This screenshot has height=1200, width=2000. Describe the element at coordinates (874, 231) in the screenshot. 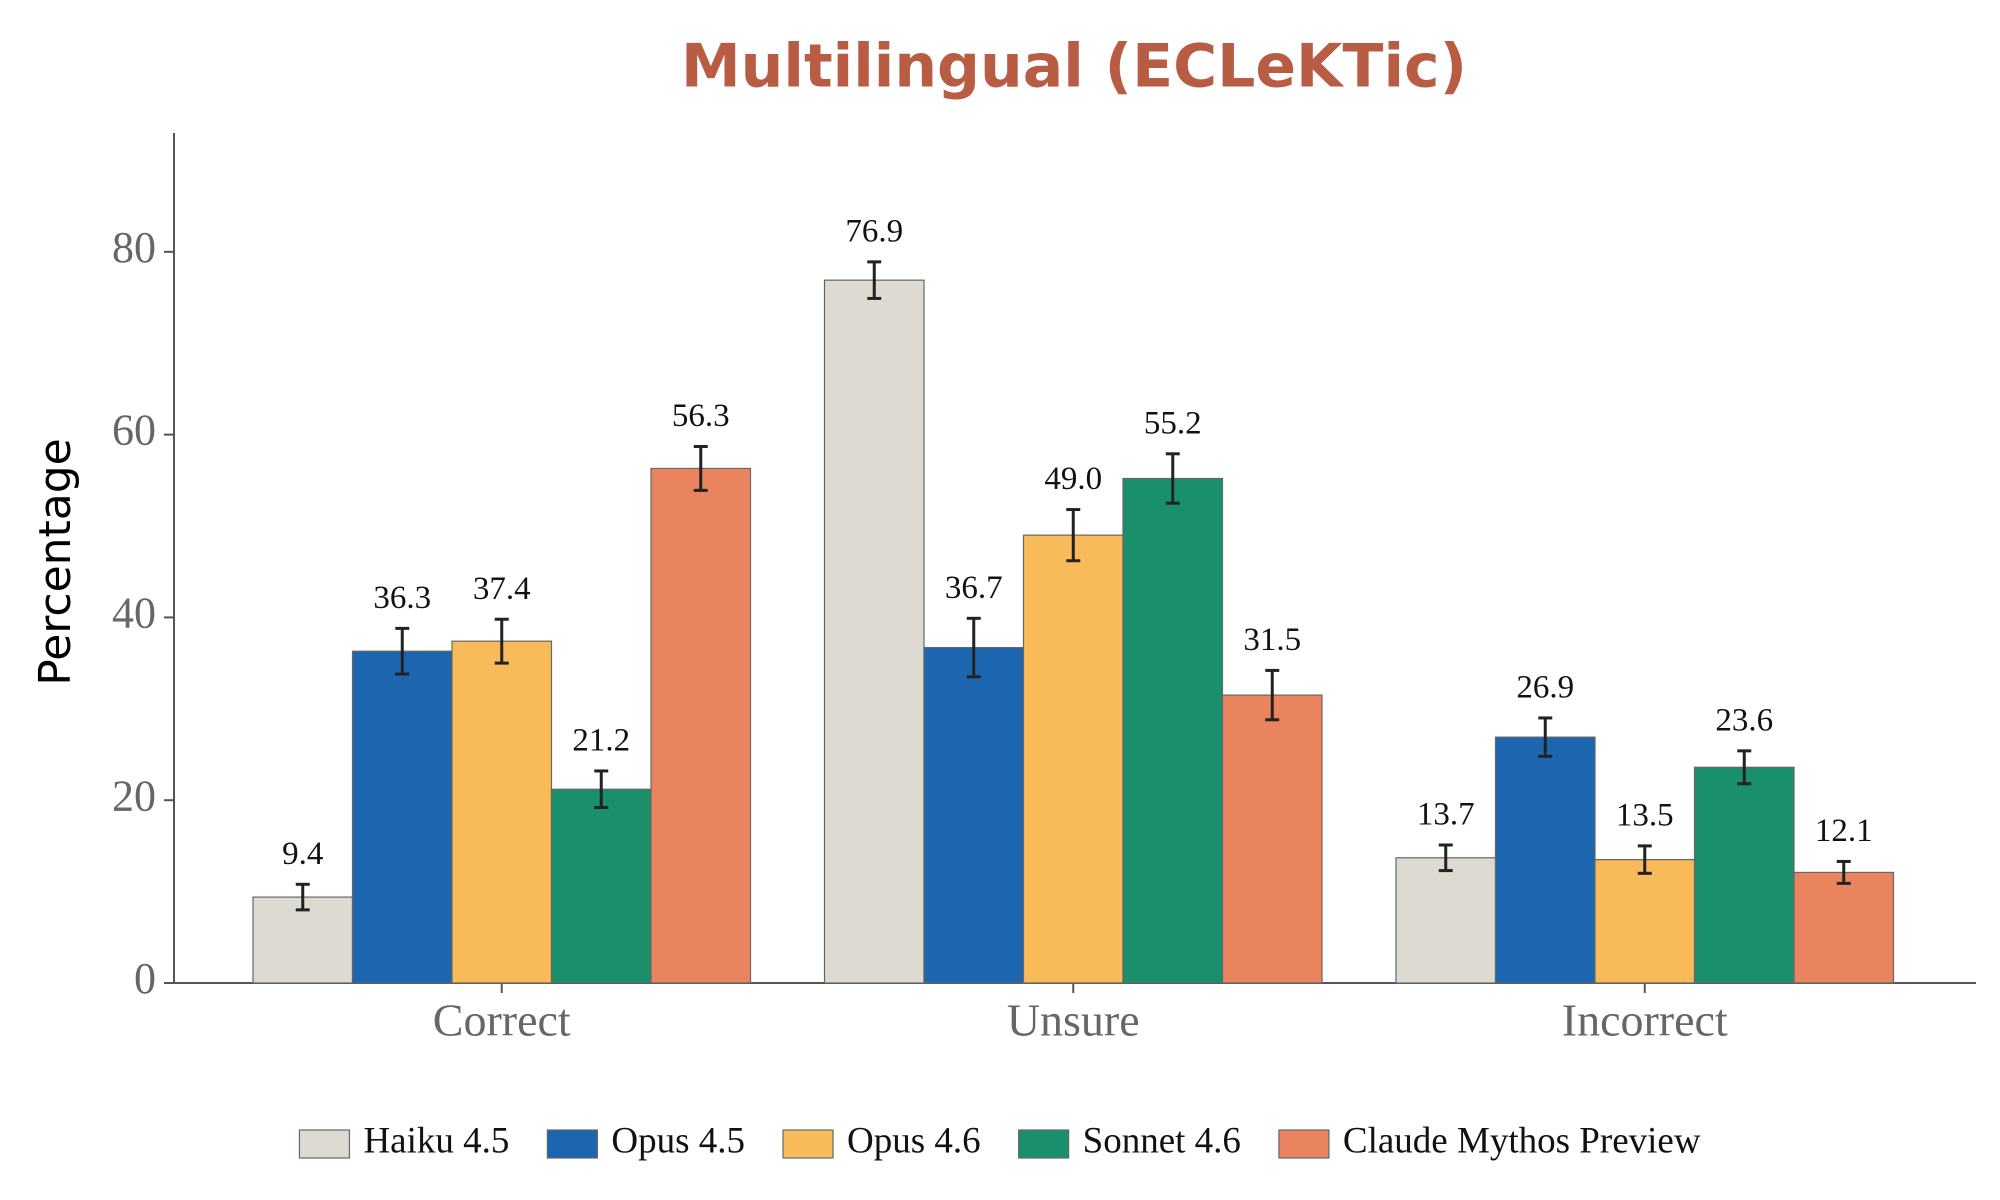

I see `value-label: 76.9` at that location.